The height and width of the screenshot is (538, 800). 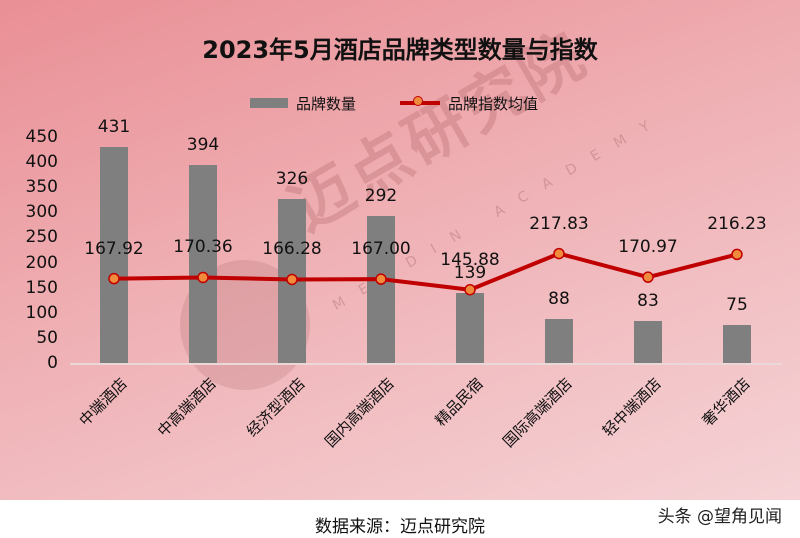 I want to click on line-value-label: 170.36, so click(x=203, y=247).